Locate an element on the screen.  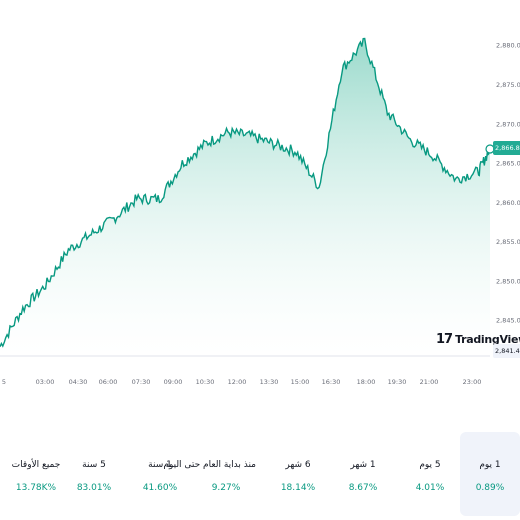
range-change-value: 83.01% is located at coordinates (94, 488).